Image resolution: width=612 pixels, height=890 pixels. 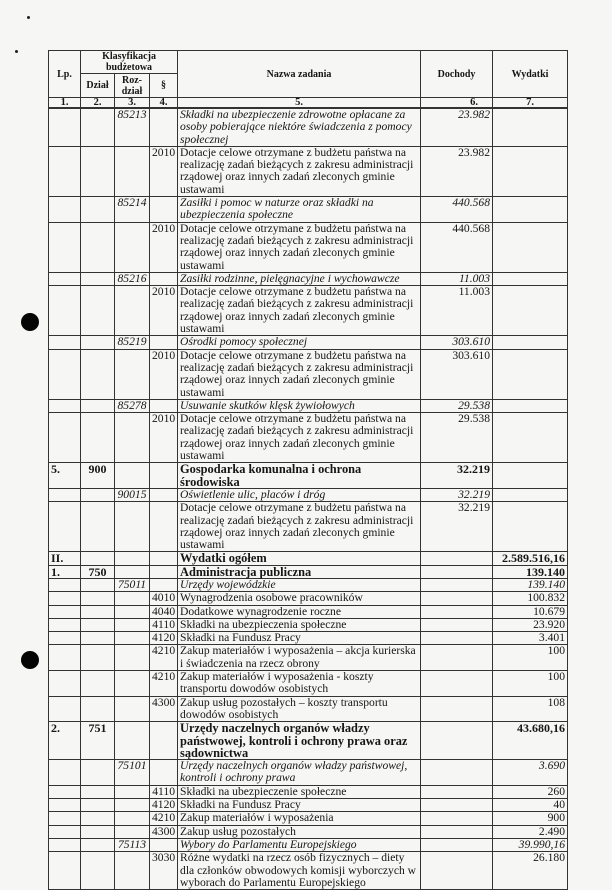 I want to click on cell-dochody: 303.610, so click(x=457, y=342).